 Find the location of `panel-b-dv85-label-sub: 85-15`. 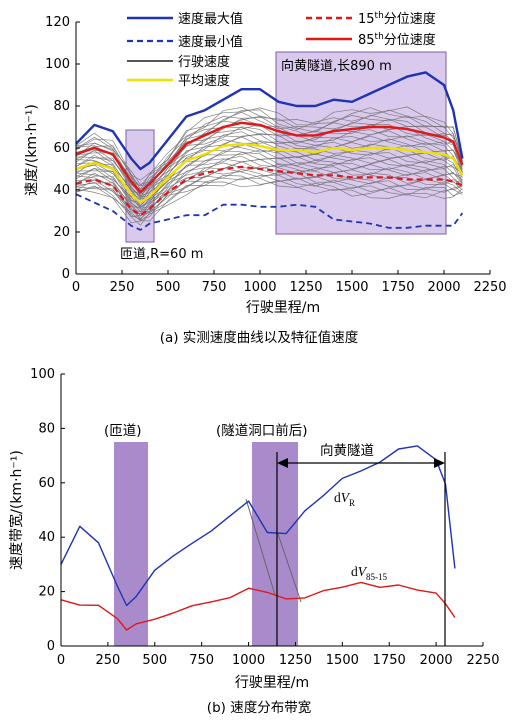

panel-b-dv85-label-sub: 85-15 is located at coordinates (376, 577).